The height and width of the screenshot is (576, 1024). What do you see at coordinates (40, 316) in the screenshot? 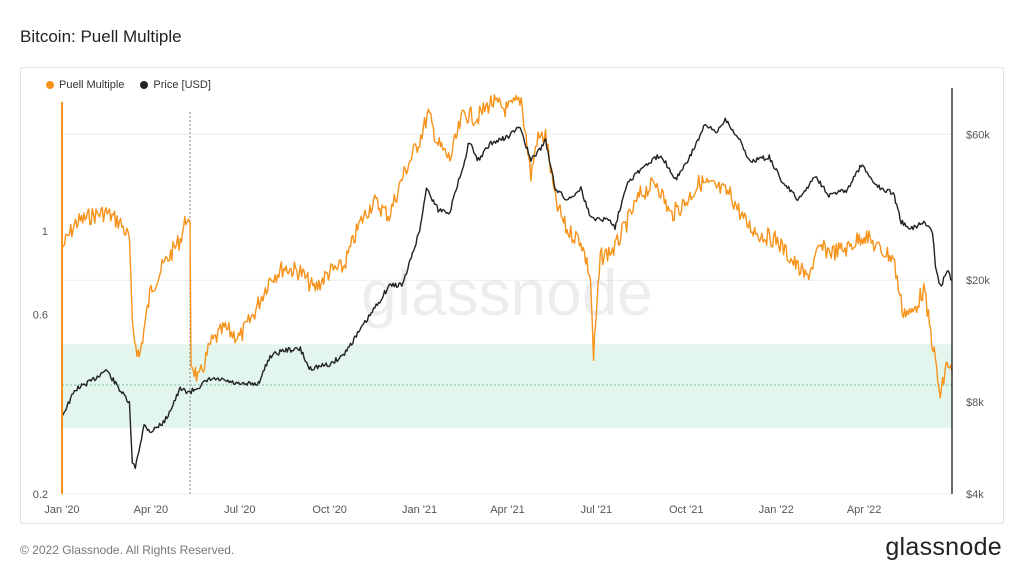
I see `left-tick-label: 0.6` at bounding box center [40, 316].